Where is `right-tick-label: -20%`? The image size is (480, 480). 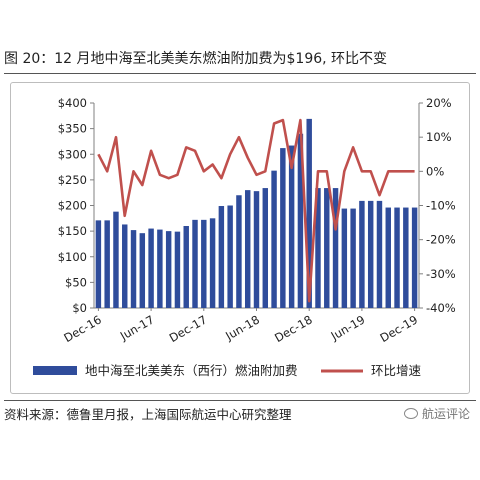
right-tick-label: -20% is located at coordinates (441, 240).